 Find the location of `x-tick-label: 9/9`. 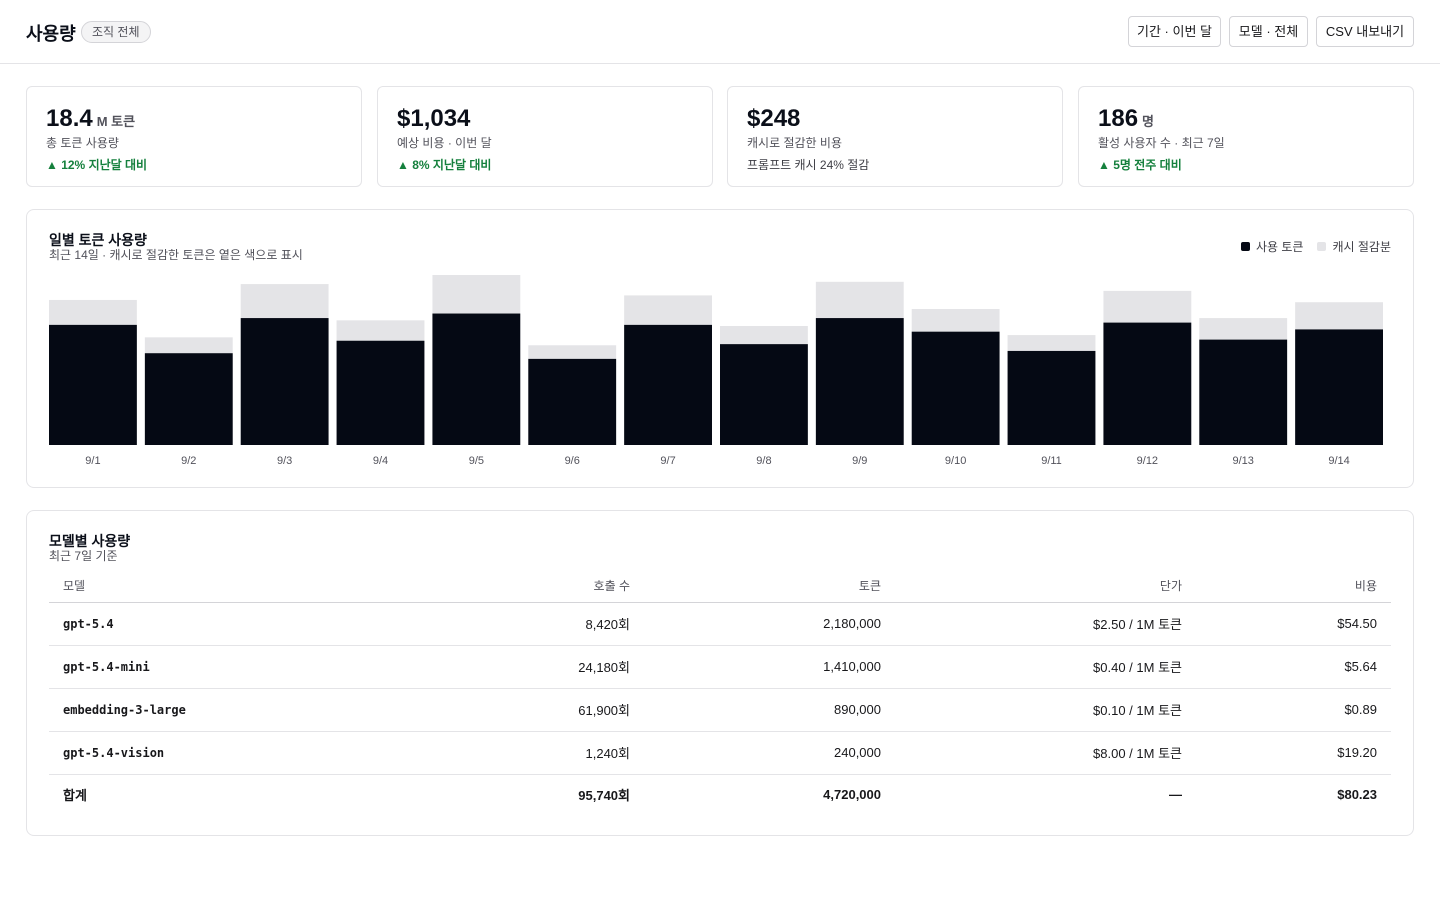

x-tick-label: 9/9 is located at coordinates (859, 461).